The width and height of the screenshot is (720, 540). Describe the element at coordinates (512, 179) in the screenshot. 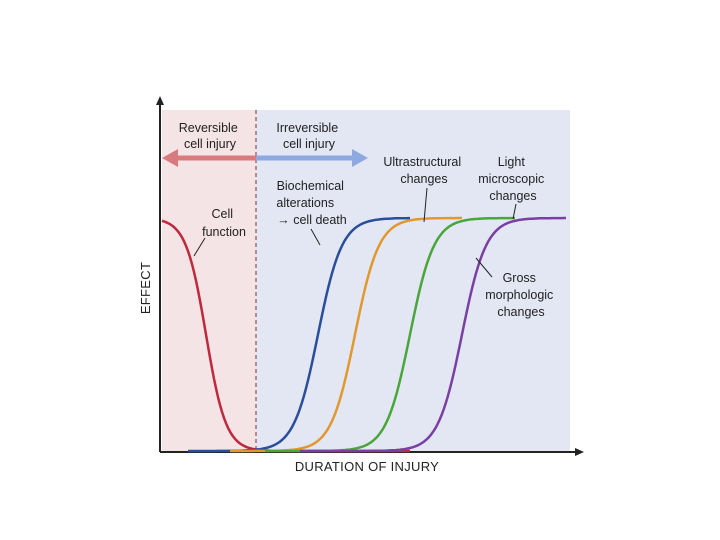

I see `light-microscopic-label: Light microscopic changes` at that location.